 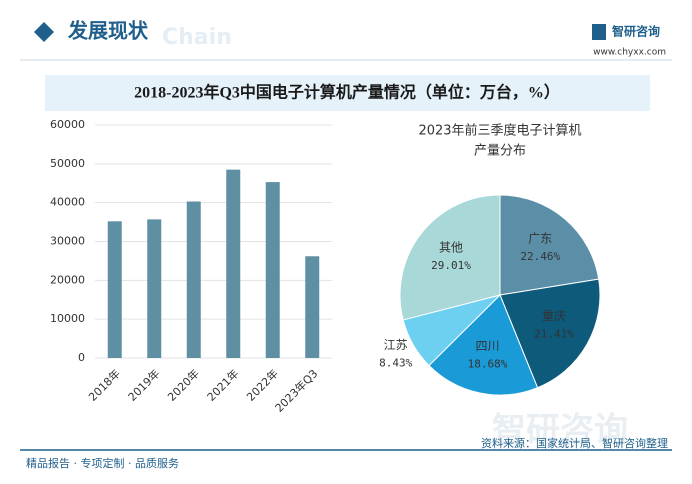 What do you see at coordinates (451, 248) in the screenshot?
I see `pie-label: 其他` at bounding box center [451, 248].